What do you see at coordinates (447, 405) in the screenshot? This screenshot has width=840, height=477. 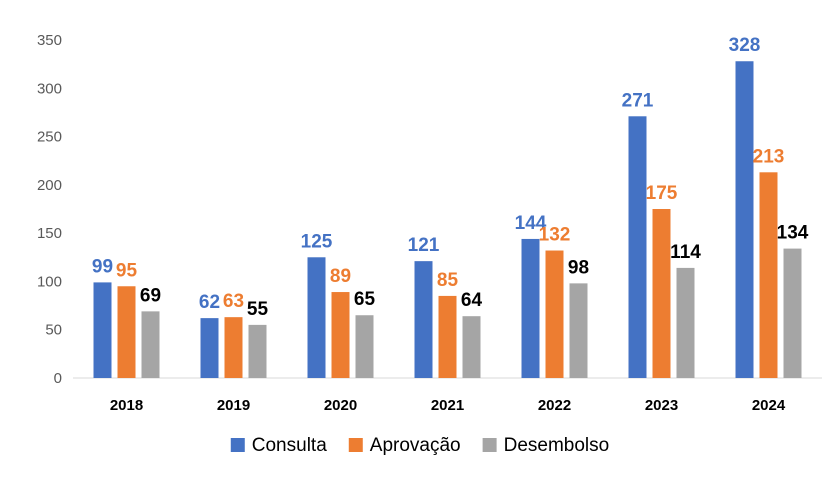 I see `x-tick-label: 2021` at bounding box center [447, 405].